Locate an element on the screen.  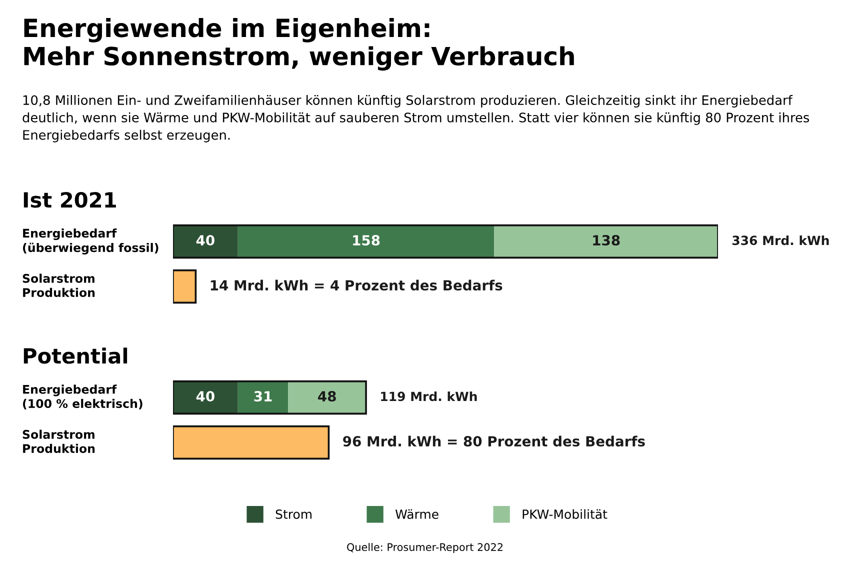
data-label: 96 Mrd. kWh = 80 Prozent des Bedarfs is located at coordinates (494, 441).